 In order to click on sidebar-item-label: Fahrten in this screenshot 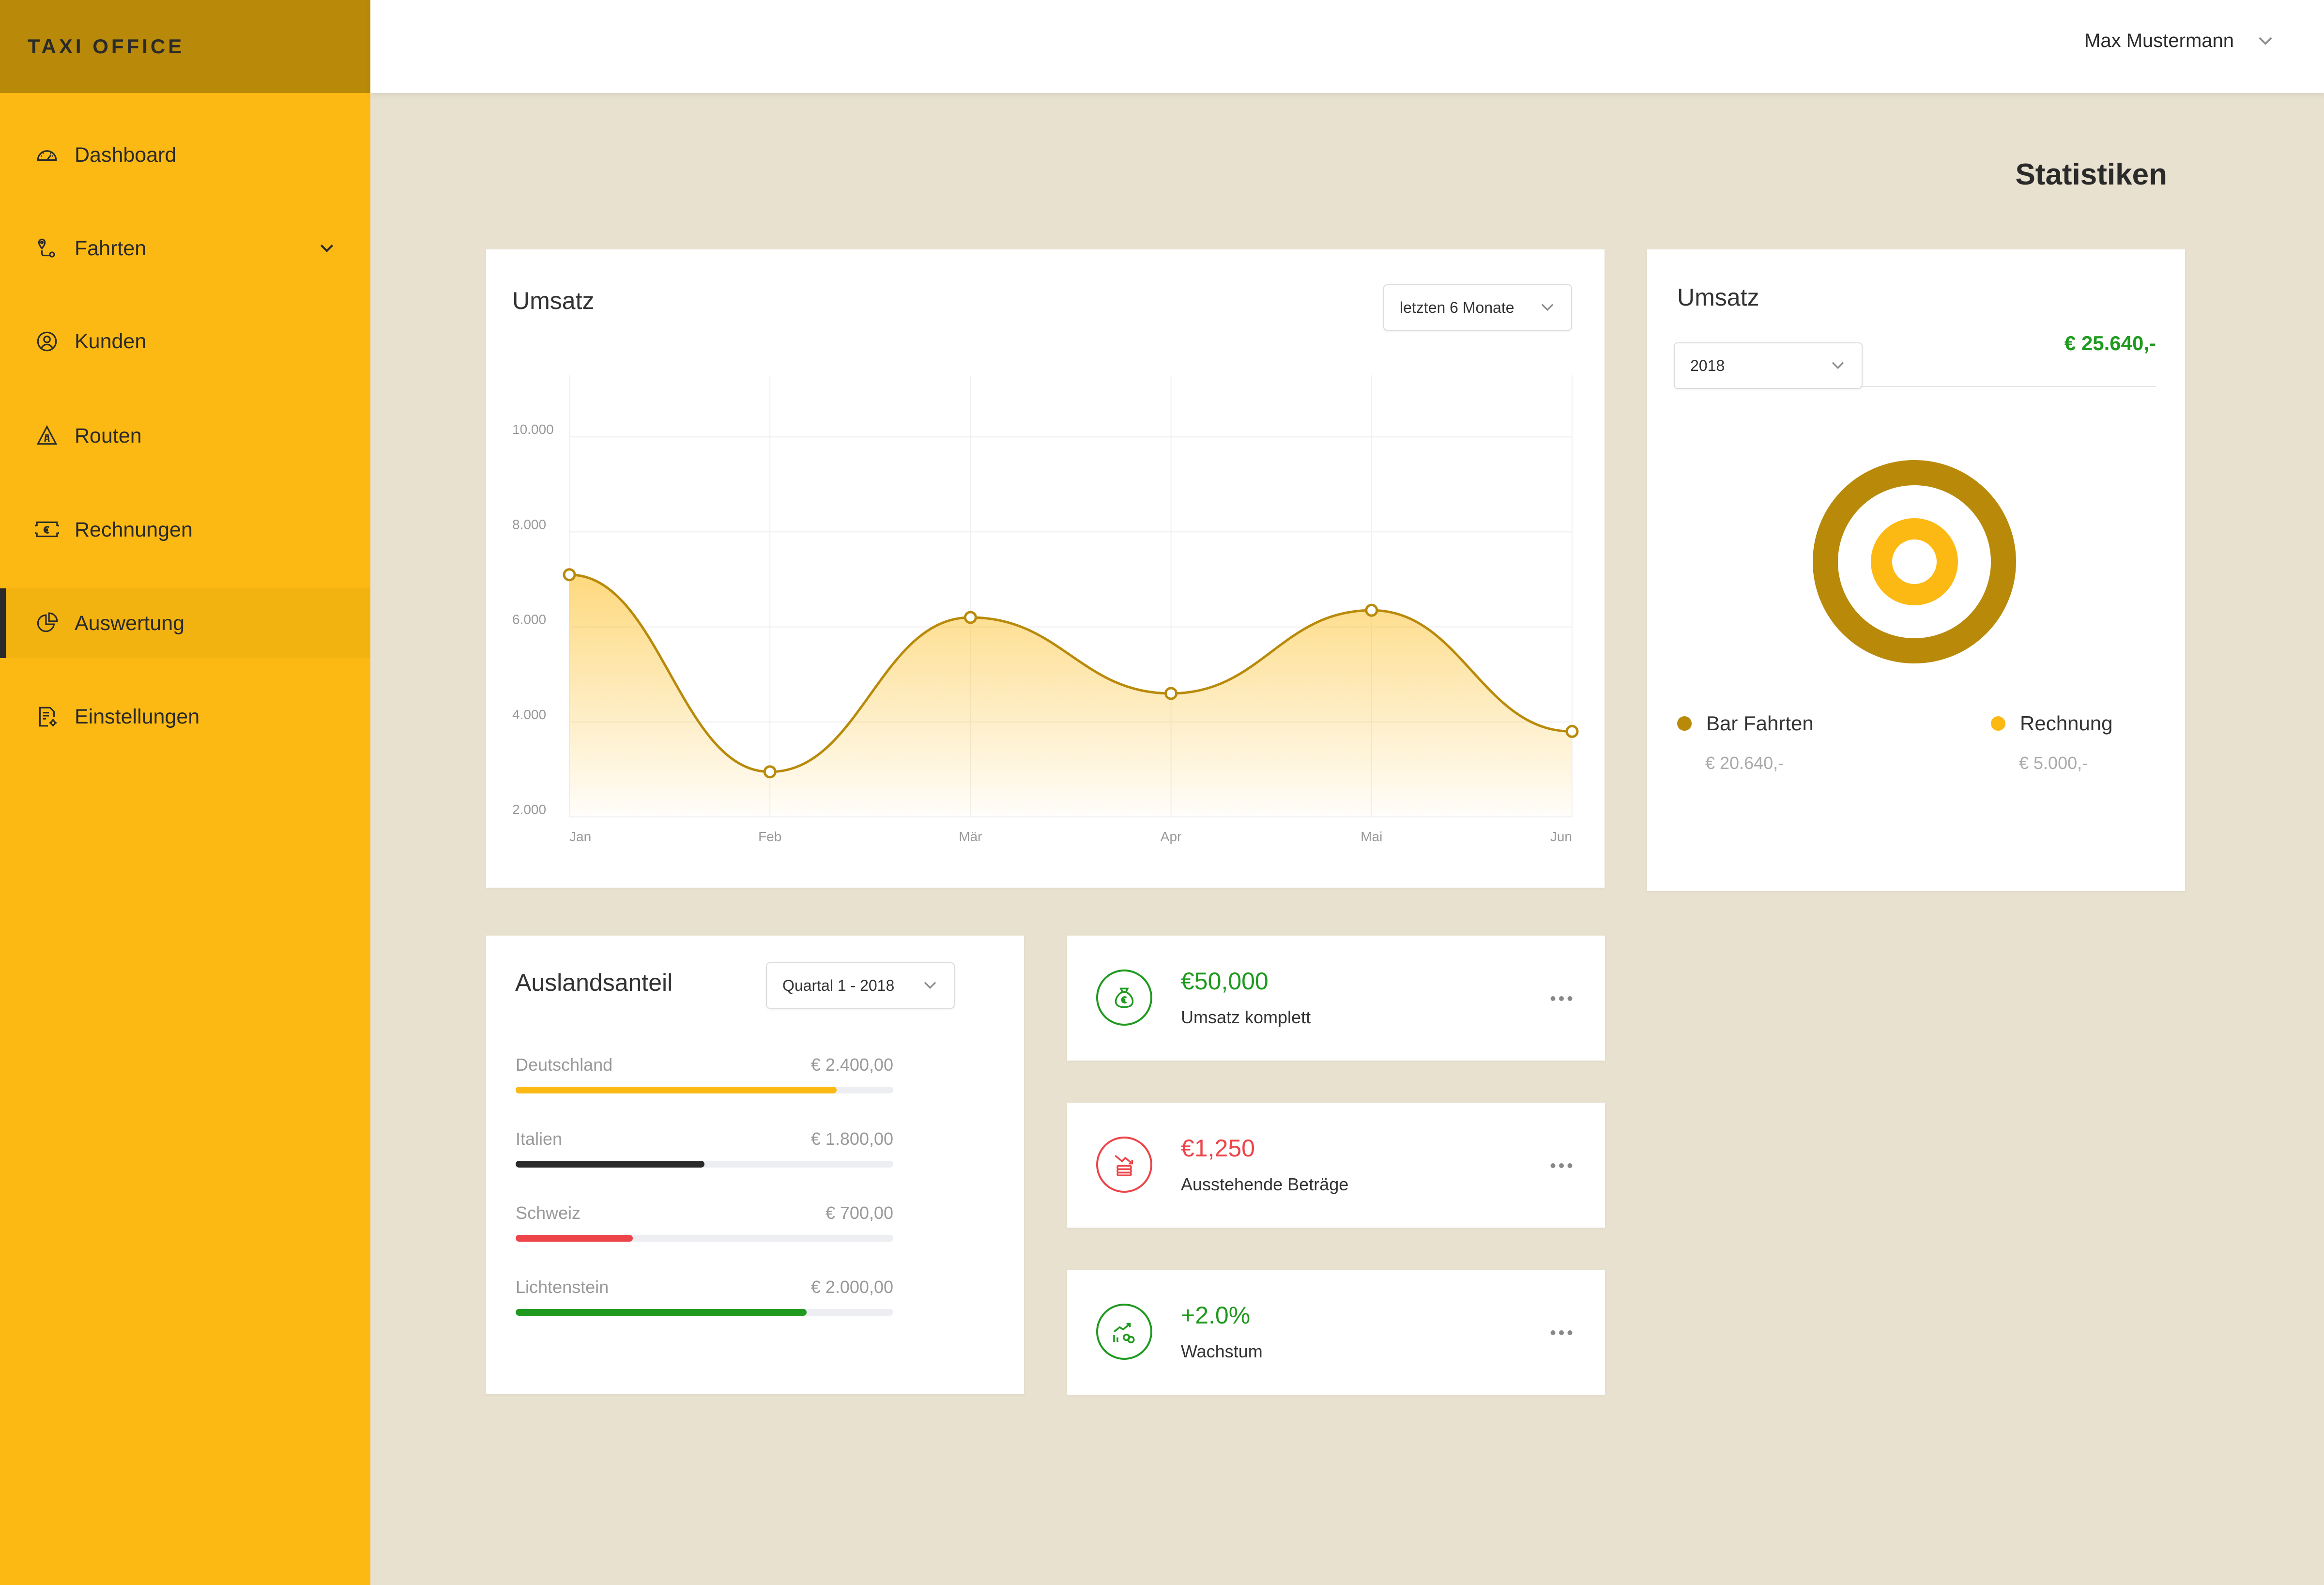, I will do `click(111, 248)`.